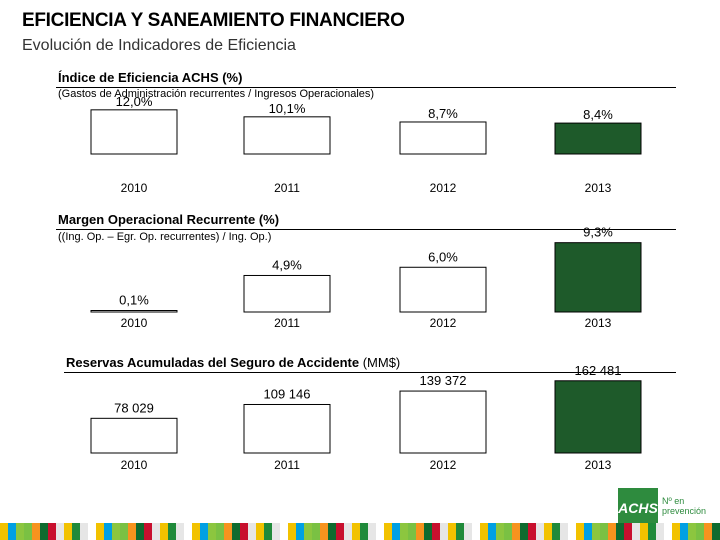  What do you see at coordinates (134, 300) in the screenshot?
I see `bar-value-label-2010: 0,1%` at bounding box center [134, 300].